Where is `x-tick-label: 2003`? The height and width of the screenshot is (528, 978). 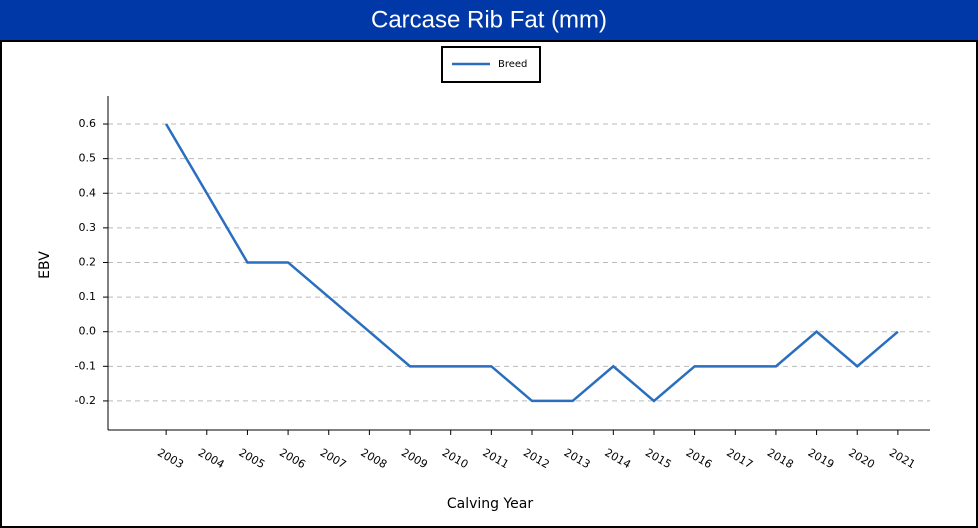
x-tick-label: 2003 is located at coordinates (170, 458).